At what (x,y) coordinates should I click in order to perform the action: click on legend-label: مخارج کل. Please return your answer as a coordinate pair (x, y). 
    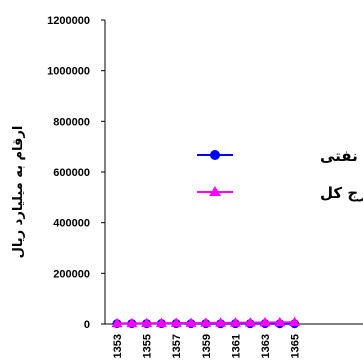
    Looking at the image, I should click on (341, 193).